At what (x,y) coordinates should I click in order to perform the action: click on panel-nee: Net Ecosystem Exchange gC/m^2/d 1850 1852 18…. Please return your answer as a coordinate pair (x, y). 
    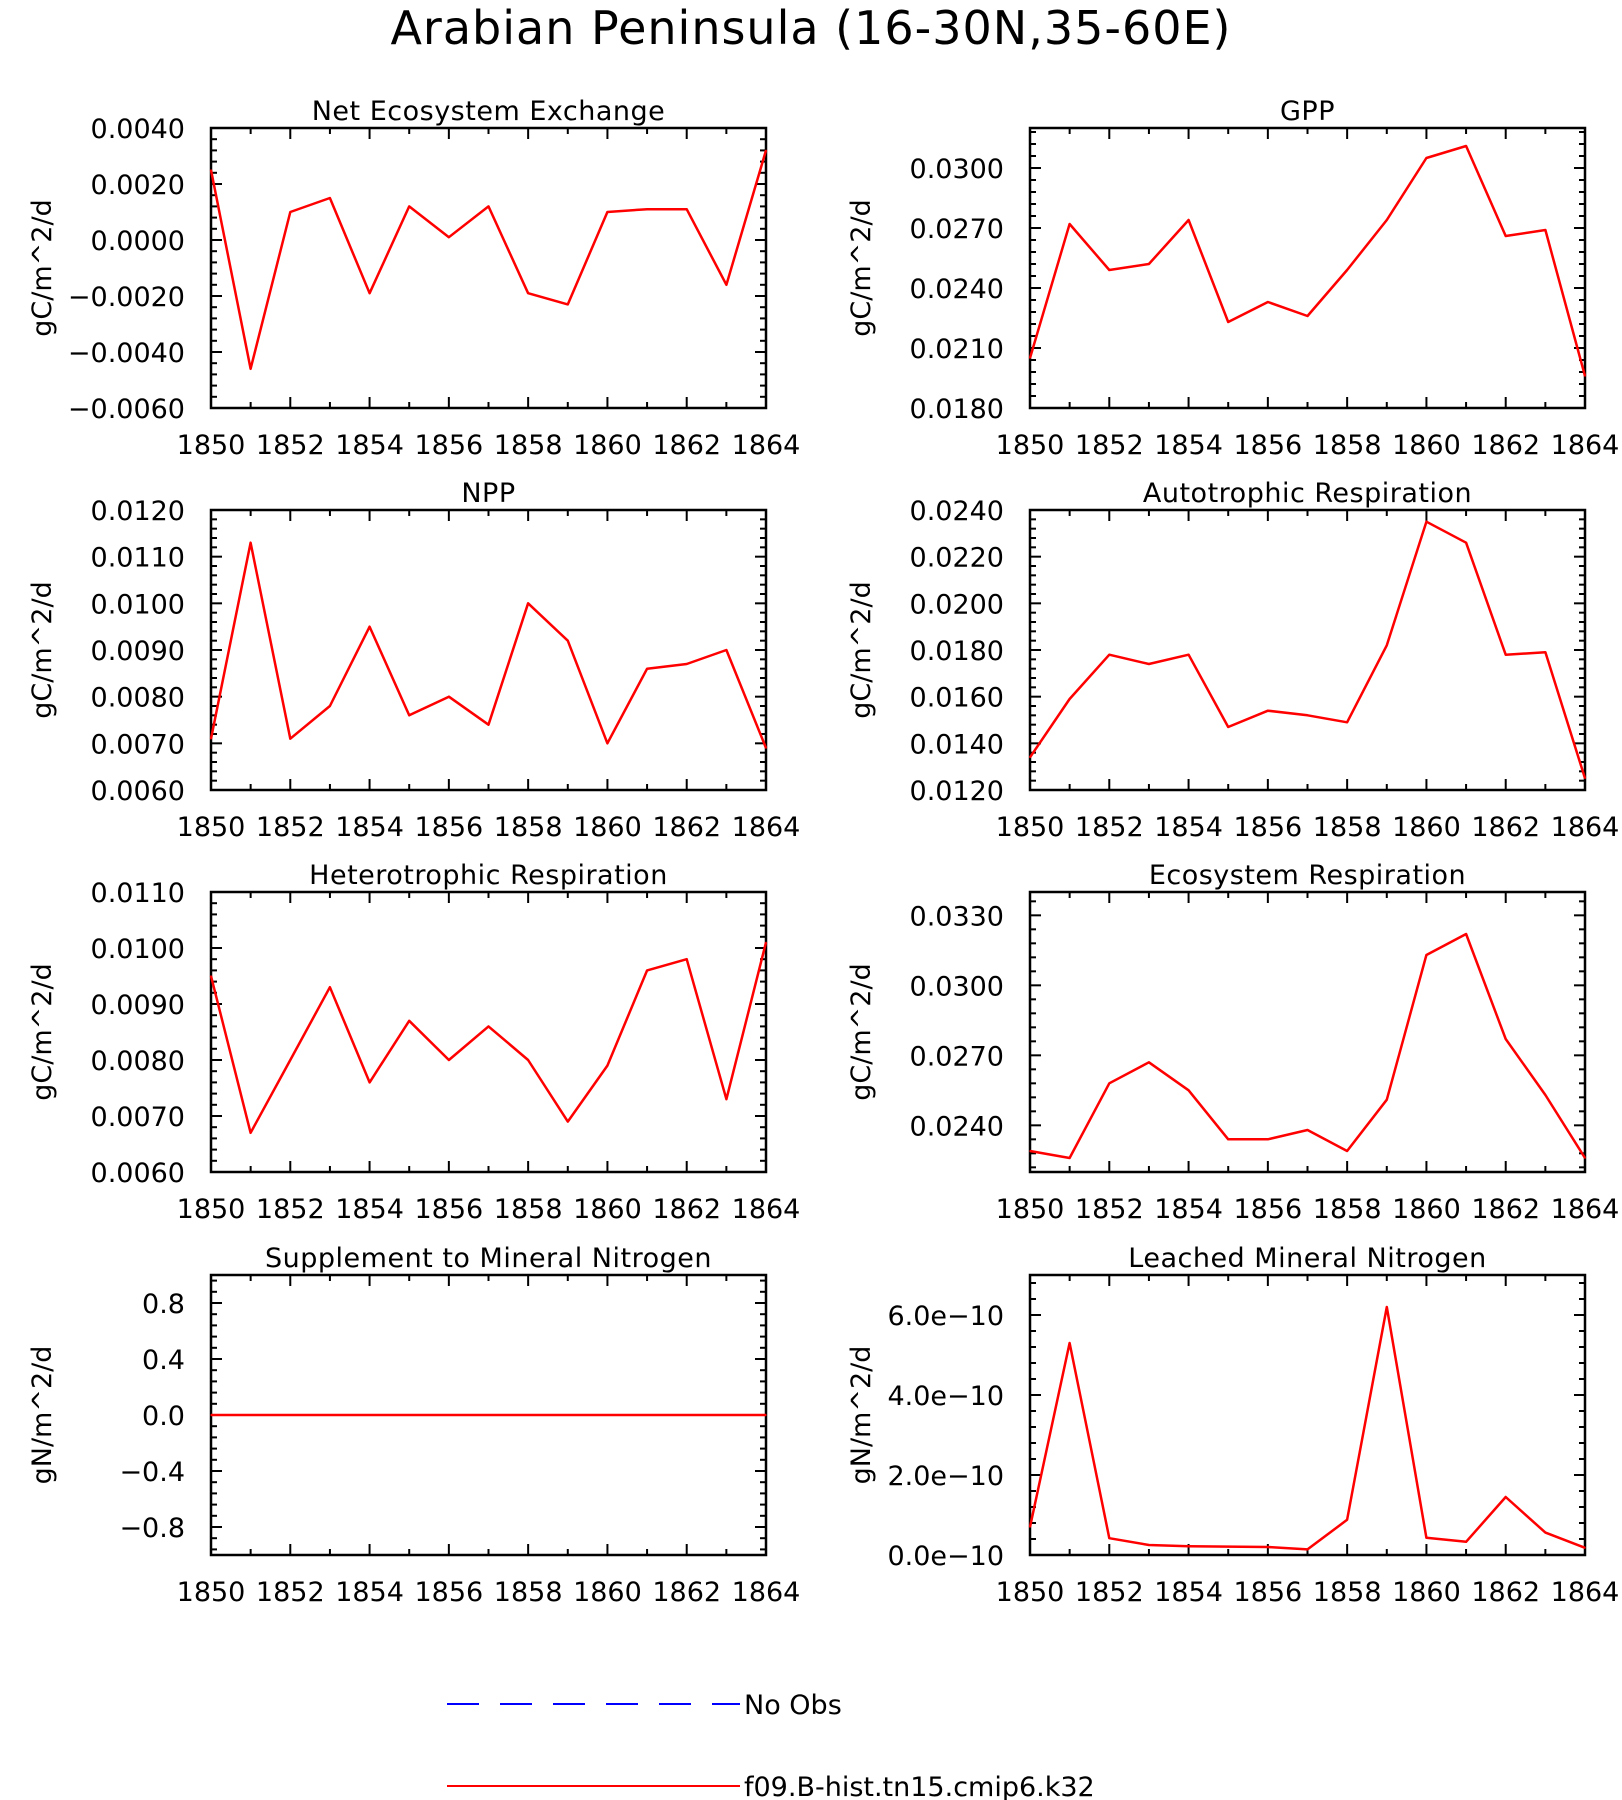
    Looking at the image, I should click on (413, 278).